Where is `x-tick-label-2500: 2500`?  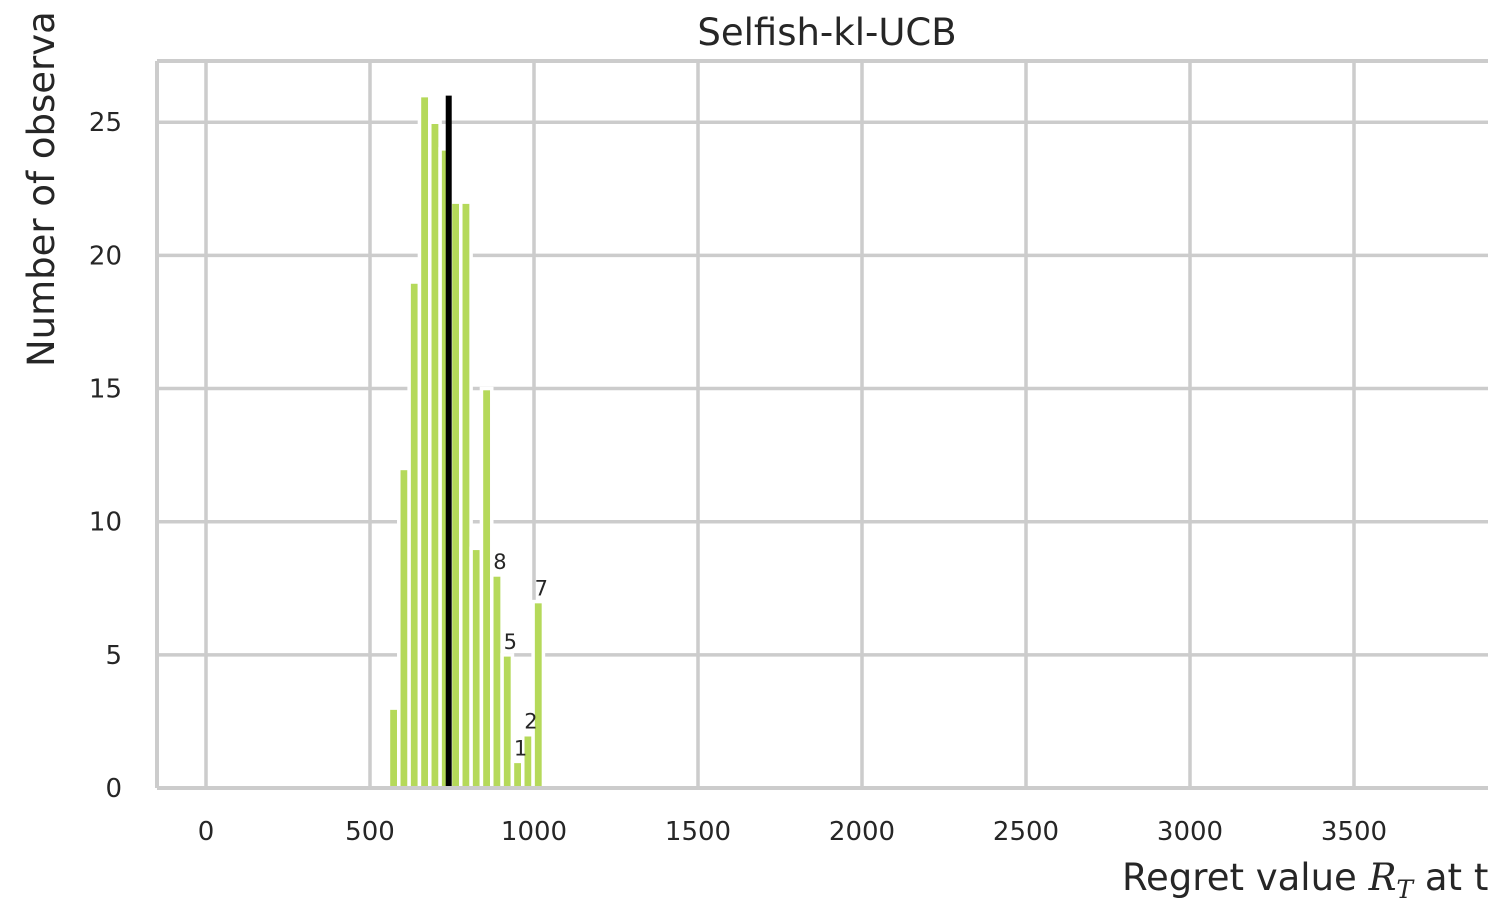
x-tick-label-2500: 2500 is located at coordinates (1026, 832).